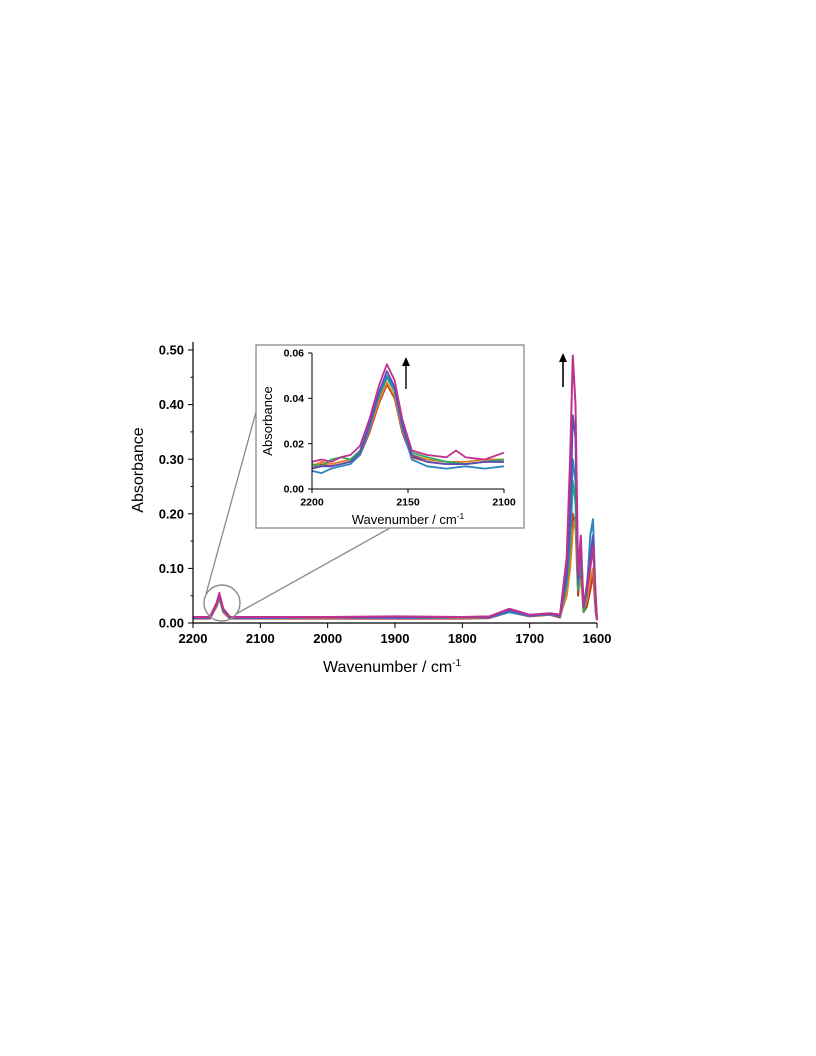 The height and width of the screenshot is (1056, 816). Describe the element at coordinates (529, 638) in the screenshot. I see `main-x-tick-label: 1700` at that location.